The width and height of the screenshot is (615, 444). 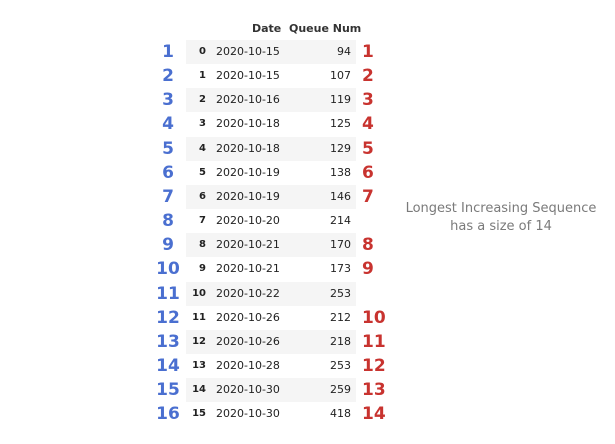 What do you see at coordinates (168, 317) in the screenshot?
I see `row-number-blue: 12` at bounding box center [168, 317].